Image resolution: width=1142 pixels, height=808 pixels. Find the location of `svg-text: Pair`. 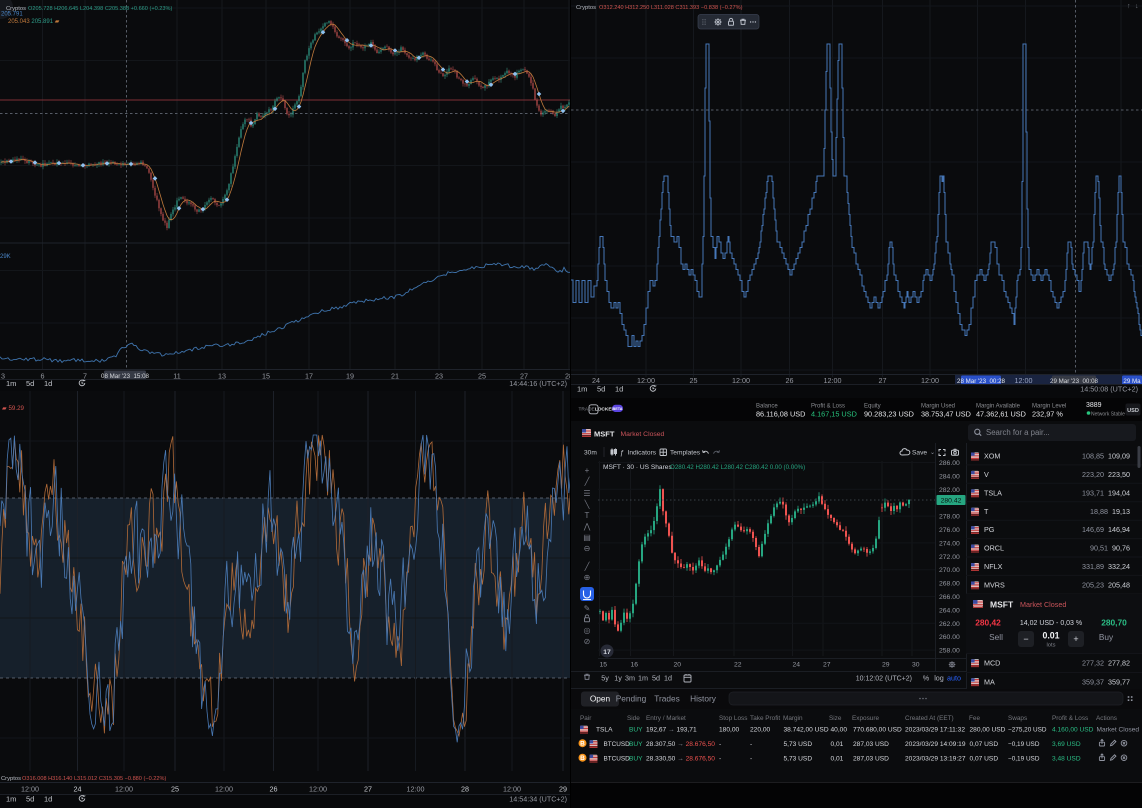

svg-text: Pair is located at coordinates (586, 718).